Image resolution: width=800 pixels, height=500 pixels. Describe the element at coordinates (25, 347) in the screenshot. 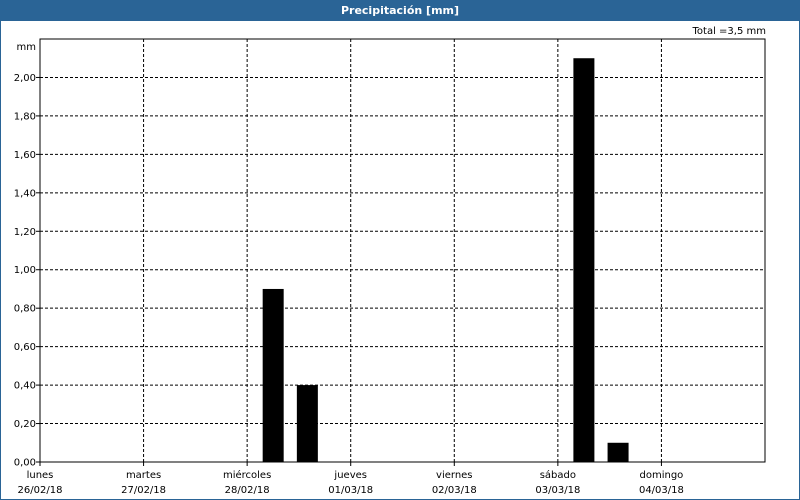

I see `y-tick-label: 0,60` at that location.